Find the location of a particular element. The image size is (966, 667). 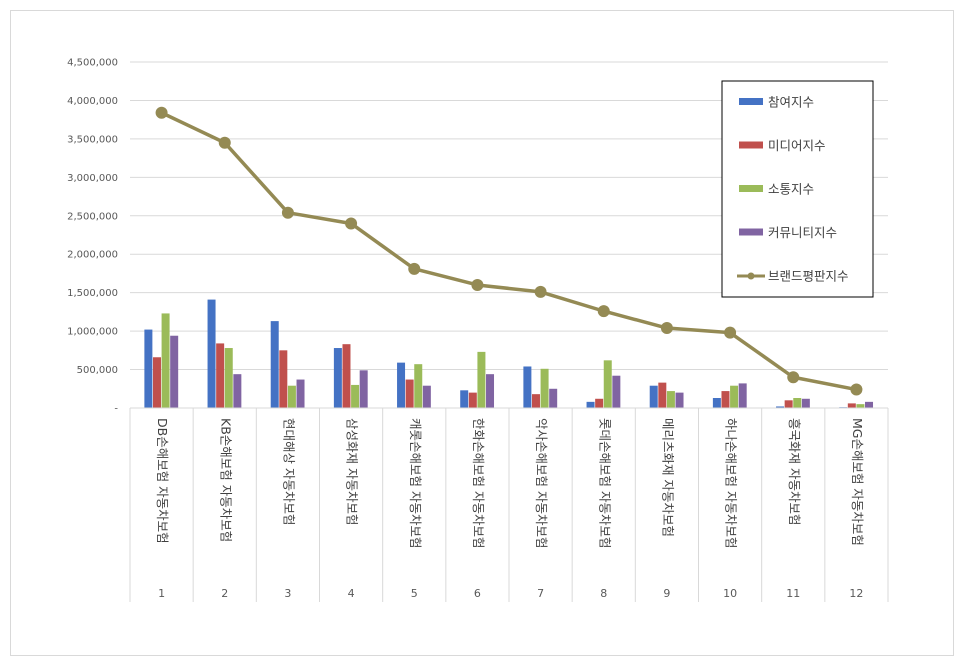

y-tick-label: 4,000,000 is located at coordinates (92, 101).